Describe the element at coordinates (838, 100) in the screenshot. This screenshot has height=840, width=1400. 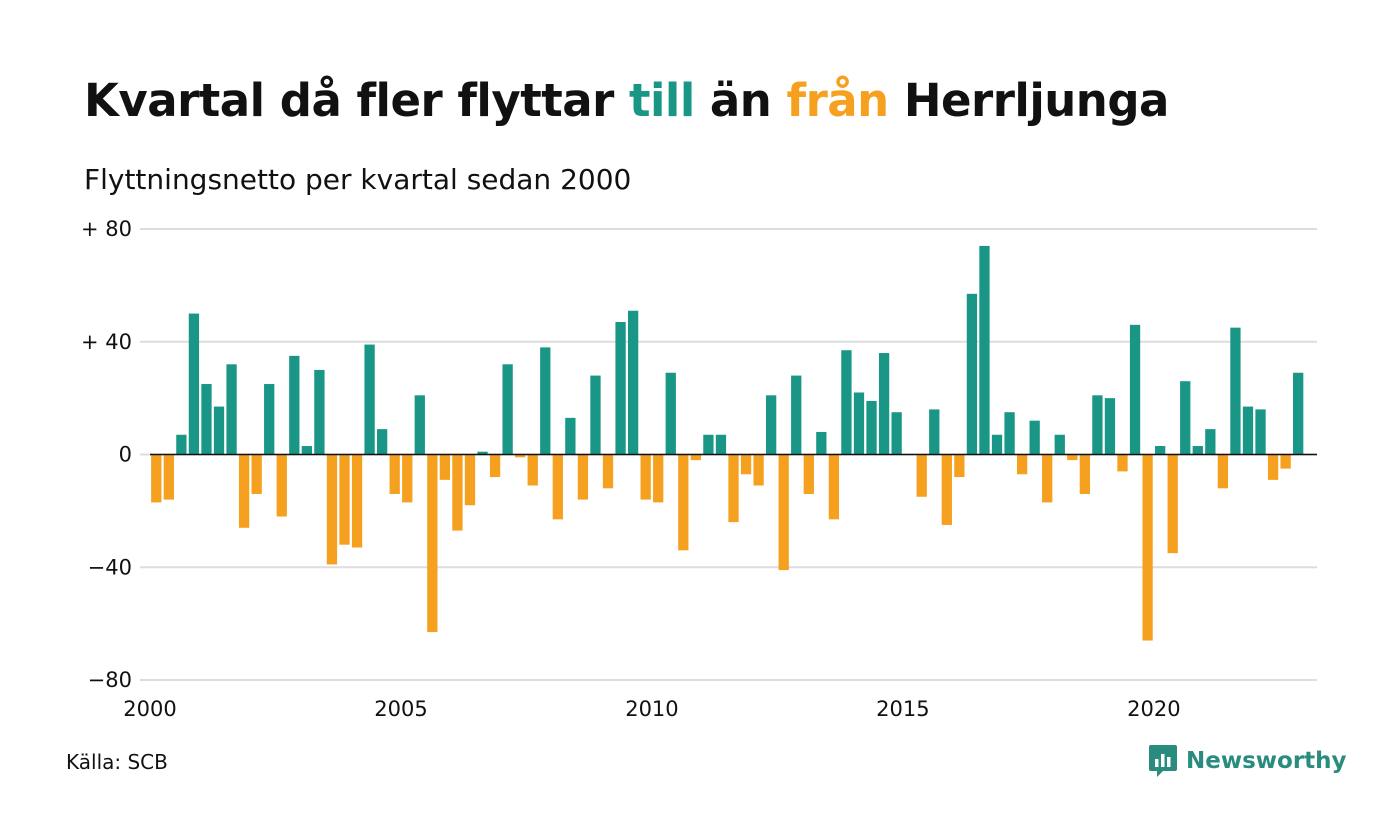
I see `title-fran: från` at that location.